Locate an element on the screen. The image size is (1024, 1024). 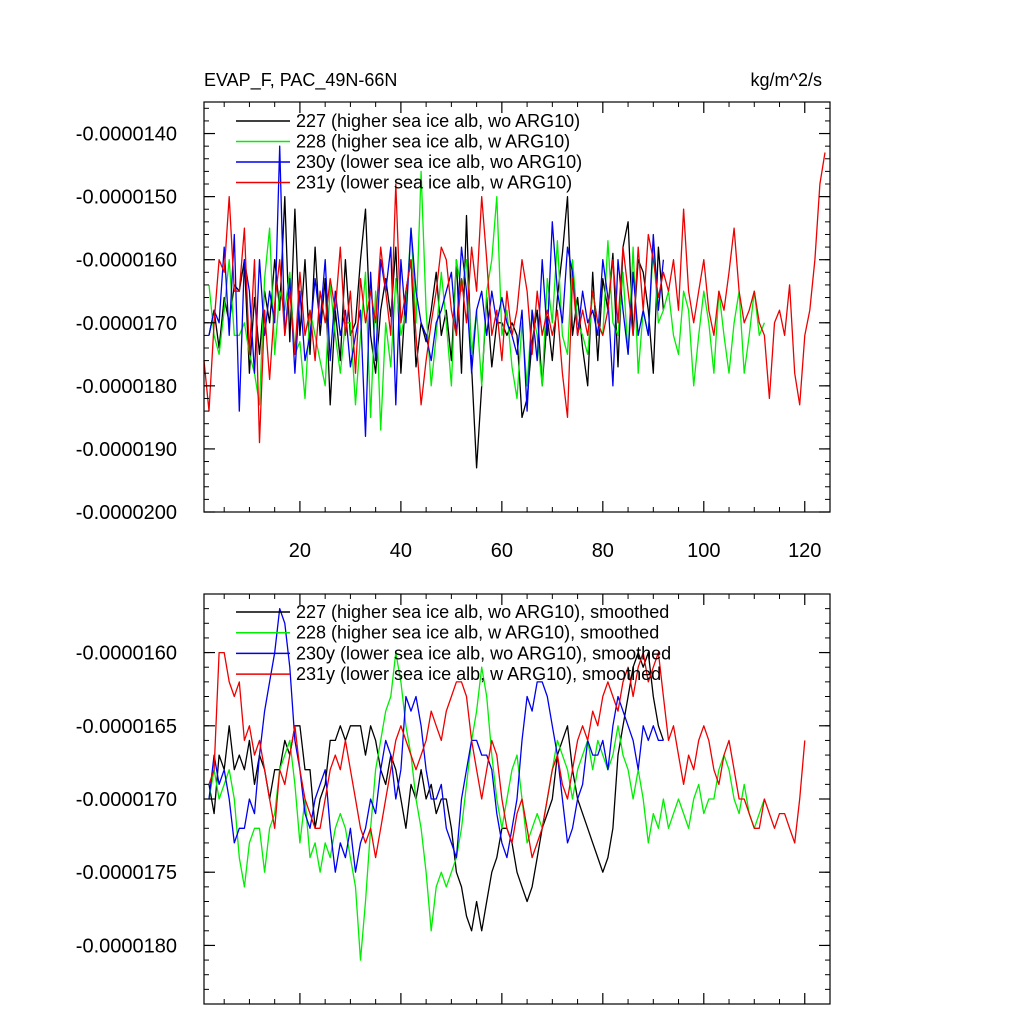
x-tick-label: 20 is located at coordinates (300, 551).